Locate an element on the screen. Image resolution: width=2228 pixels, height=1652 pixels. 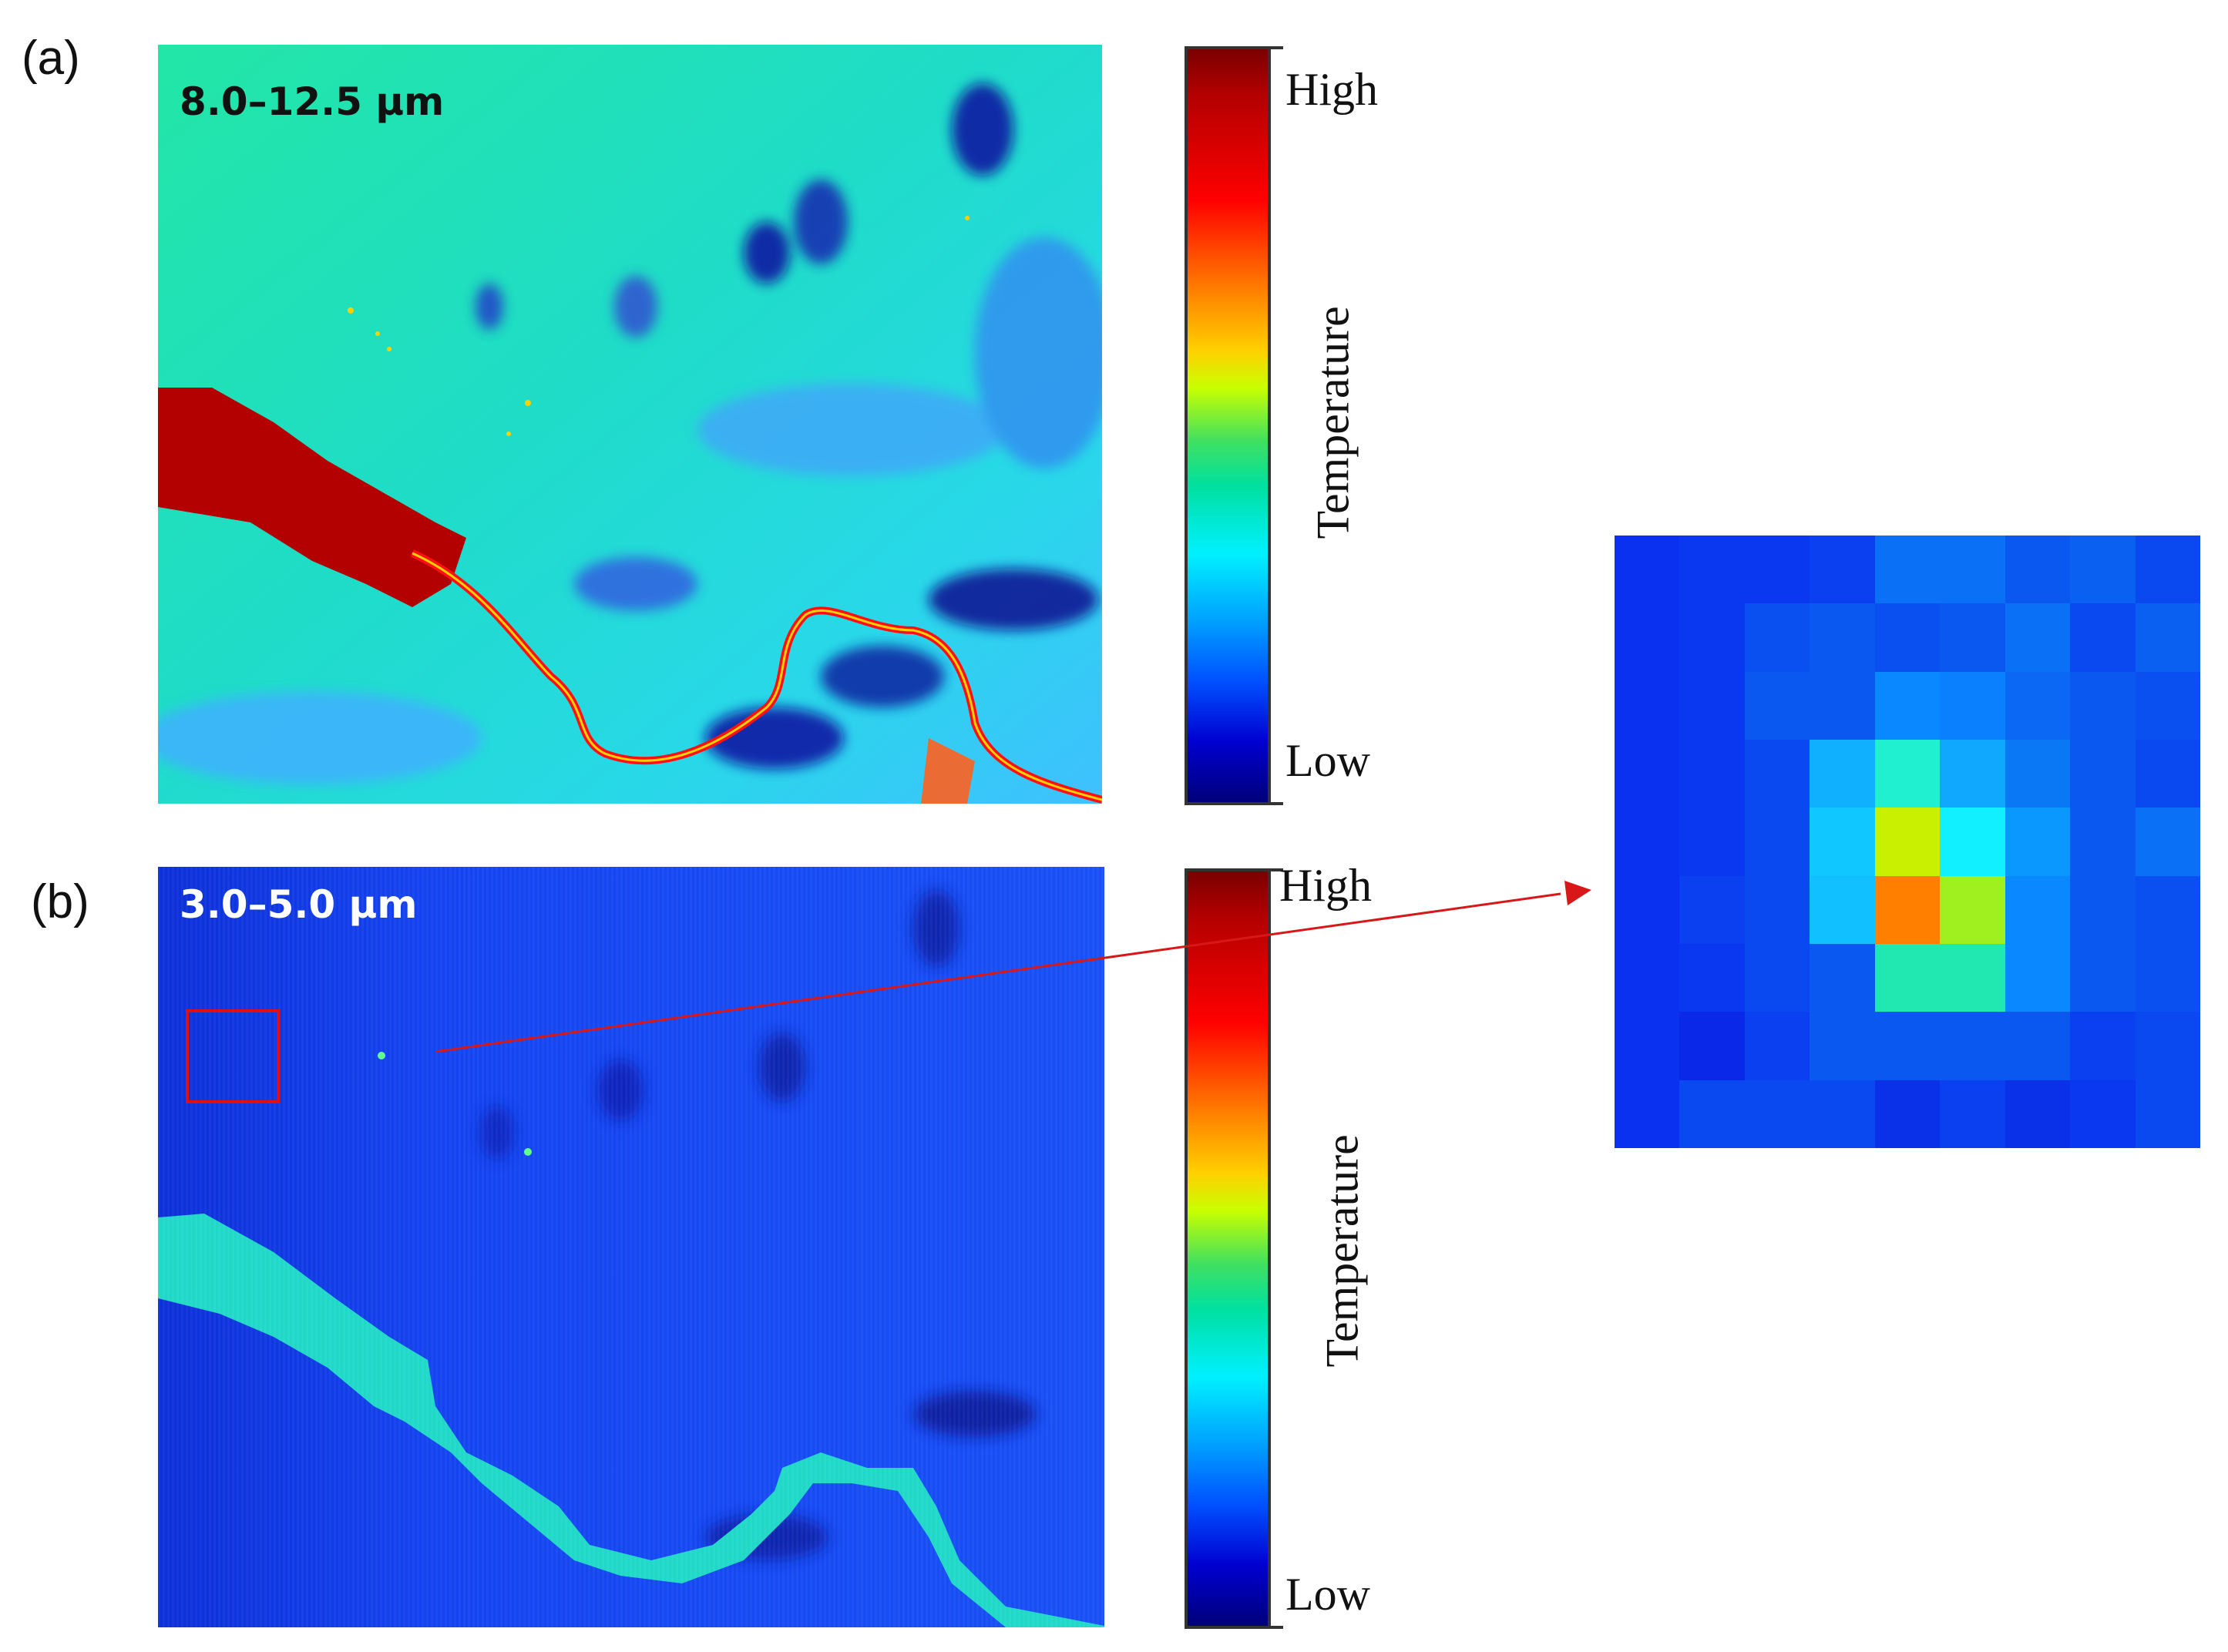
colorbar-a is located at coordinates (1228, 426).